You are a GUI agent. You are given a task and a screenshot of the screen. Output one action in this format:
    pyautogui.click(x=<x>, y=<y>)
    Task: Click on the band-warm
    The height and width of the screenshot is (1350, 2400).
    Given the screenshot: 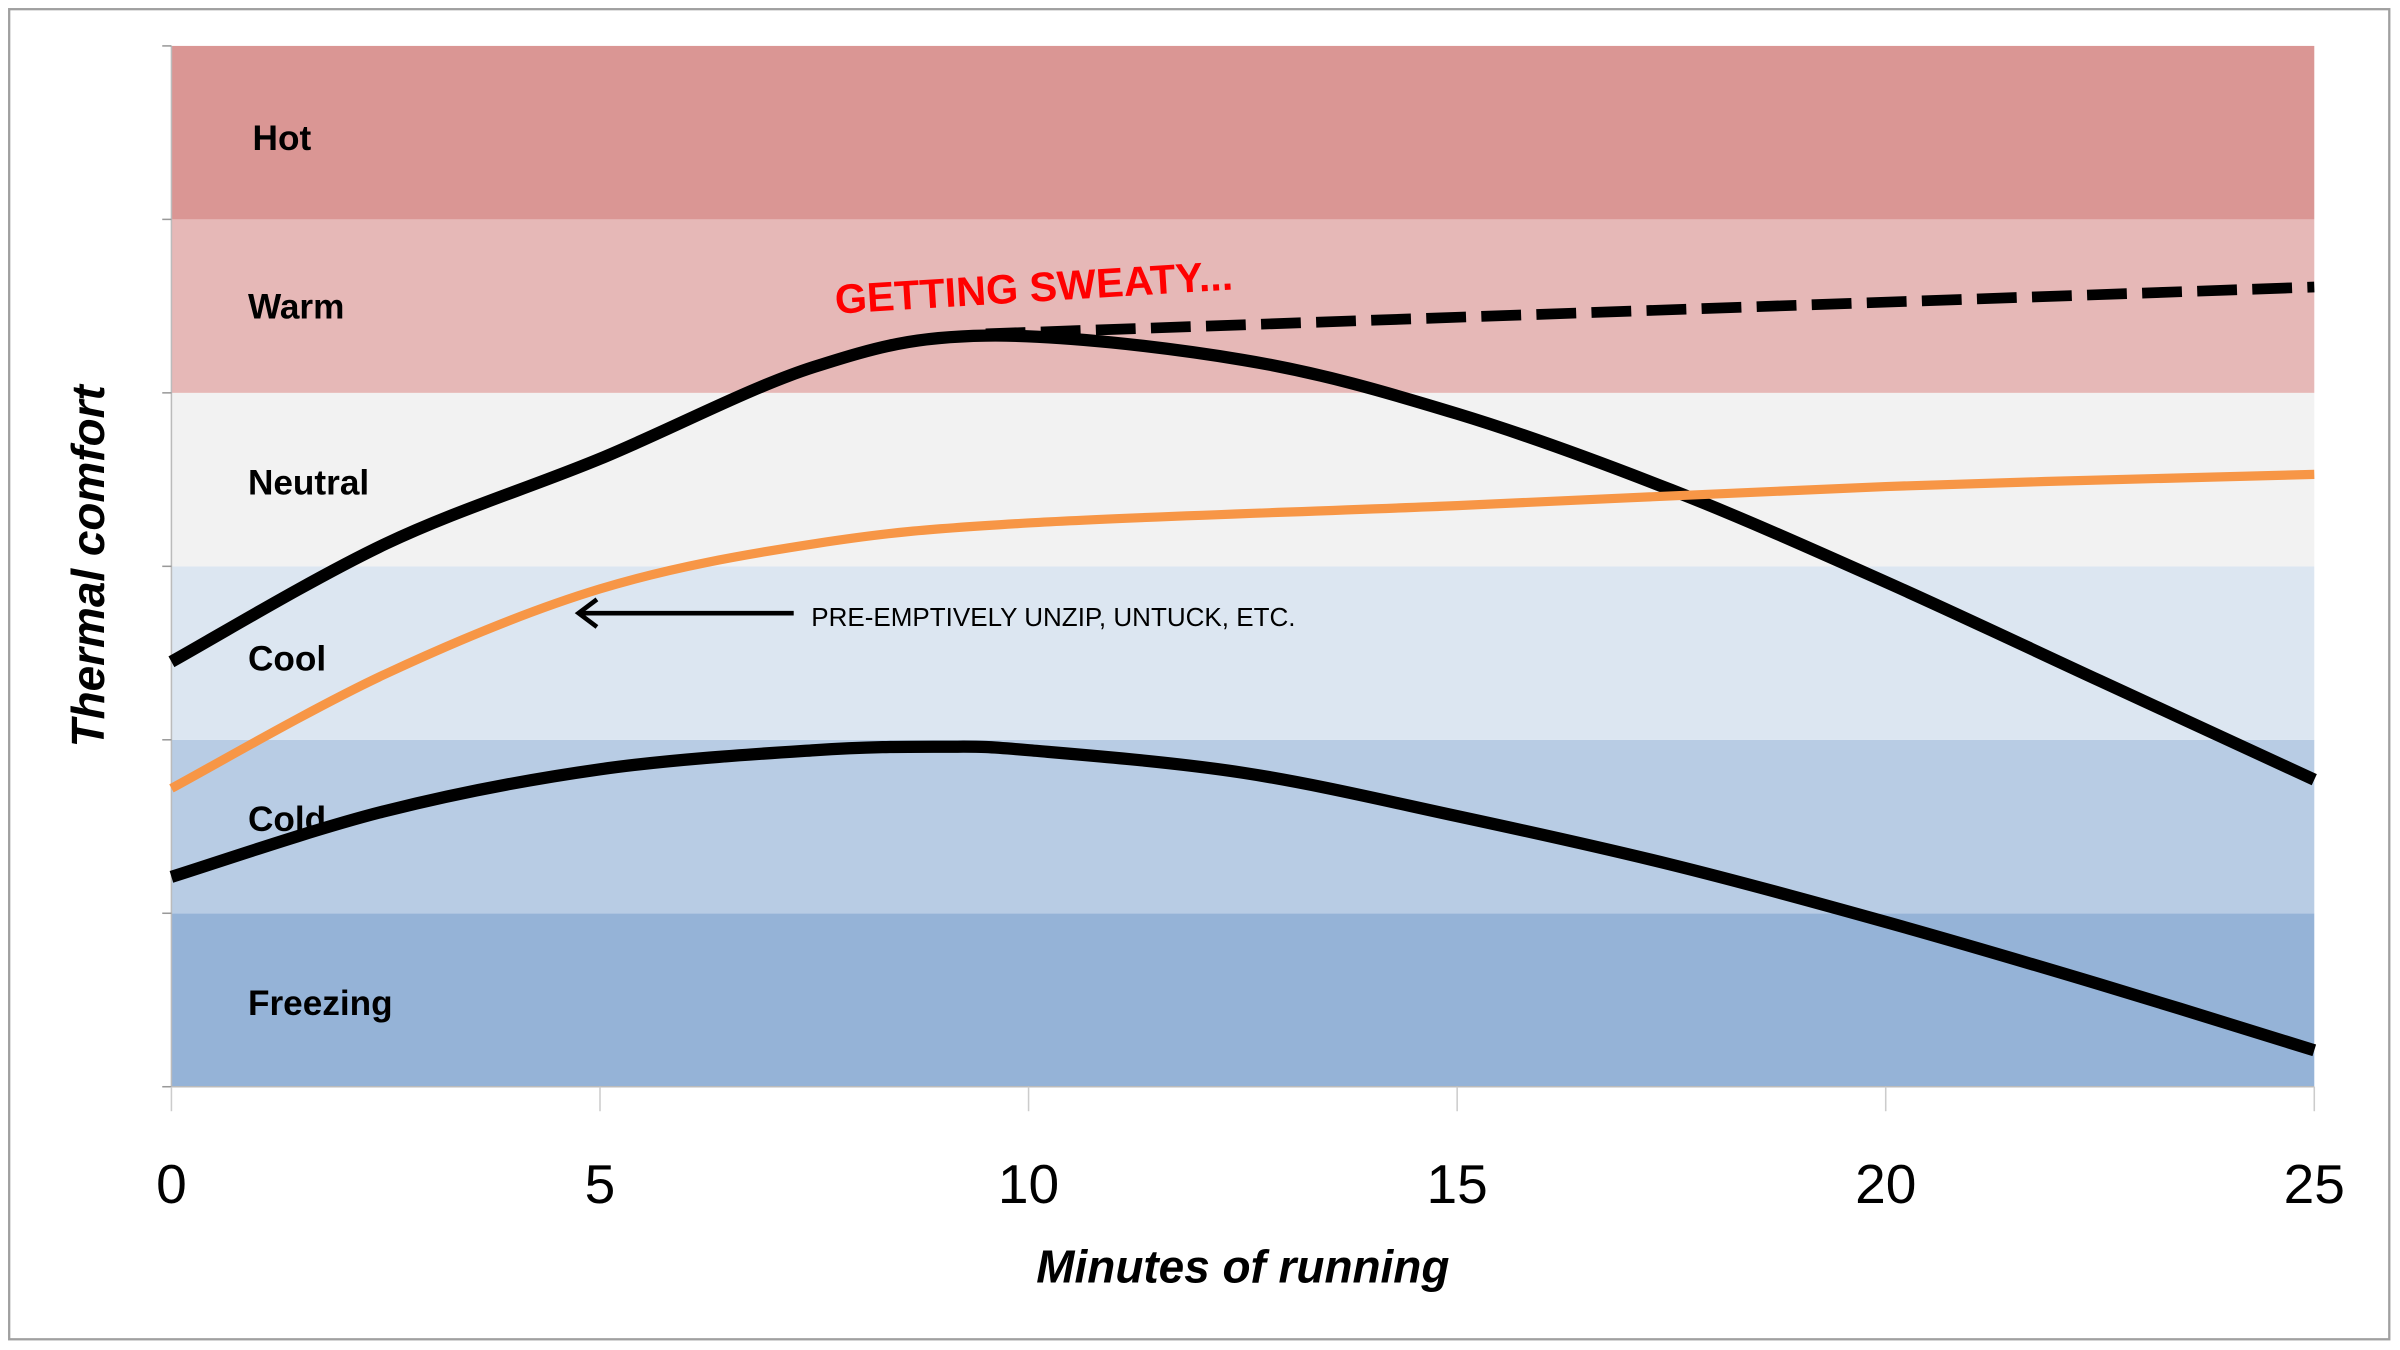 What is the action you would take?
    pyautogui.click(x=1243, y=306)
    